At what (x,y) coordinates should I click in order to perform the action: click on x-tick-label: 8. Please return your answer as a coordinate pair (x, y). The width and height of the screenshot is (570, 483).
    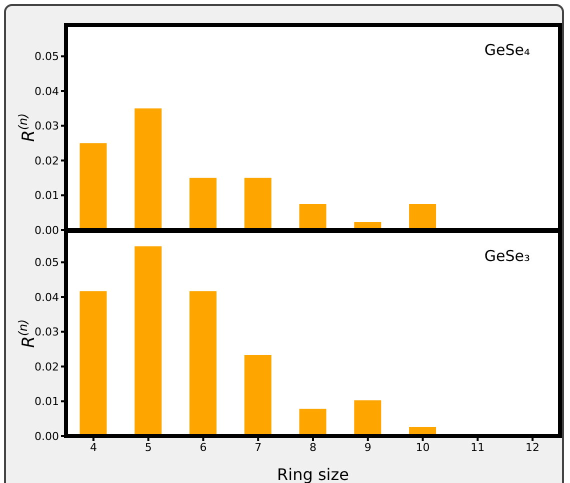
    Looking at the image, I should click on (313, 447).